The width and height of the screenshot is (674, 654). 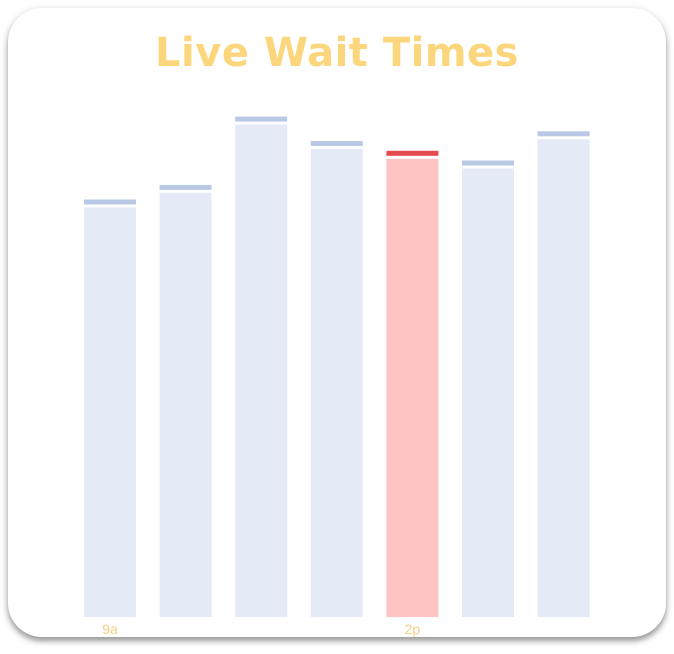 I want to click on x-tick-label-4: 2p, so click(x=413, y=629).